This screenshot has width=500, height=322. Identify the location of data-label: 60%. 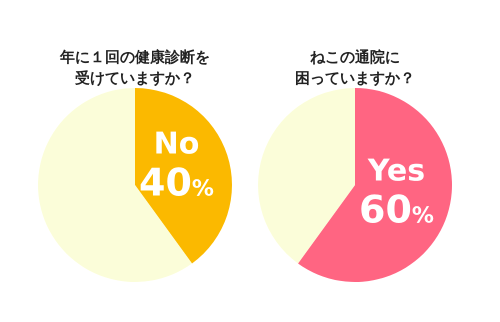
(396, 209).